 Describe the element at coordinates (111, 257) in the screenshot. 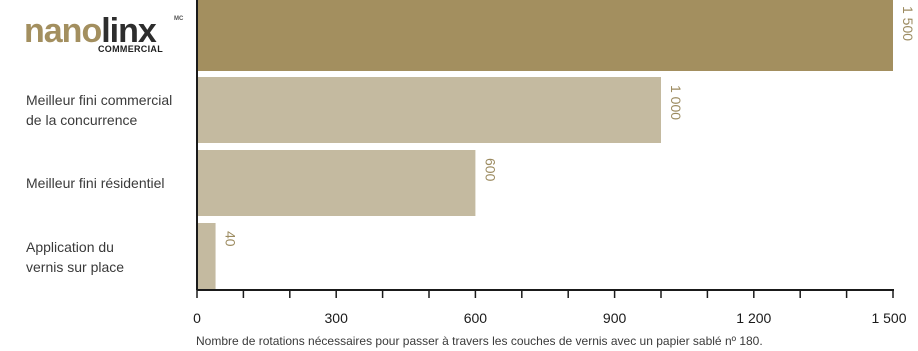

I see `category-label-onsite: Application du vernis sur place` at that location.